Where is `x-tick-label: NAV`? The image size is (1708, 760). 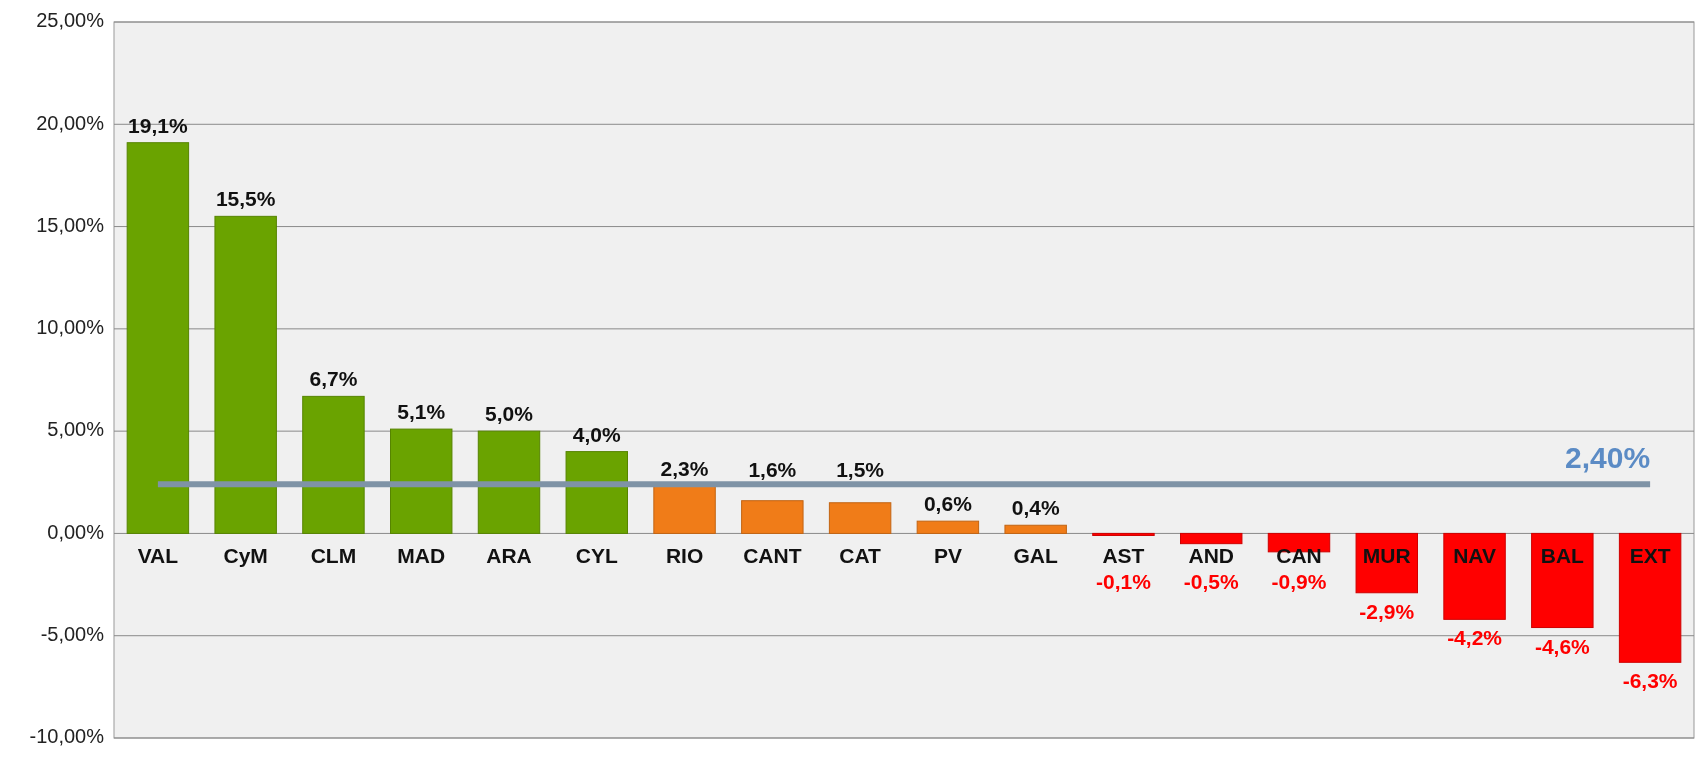 x-tick-label: NAV is located at coordinates (1474, 556).